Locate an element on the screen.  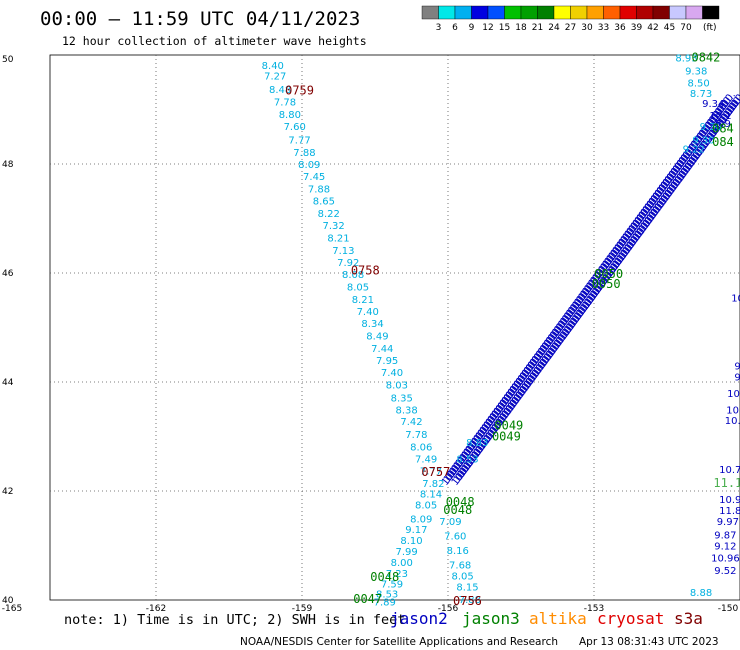
satellite-legend: jason2 jason3 altika cryosat s3a is located at coordinates (546, 618).